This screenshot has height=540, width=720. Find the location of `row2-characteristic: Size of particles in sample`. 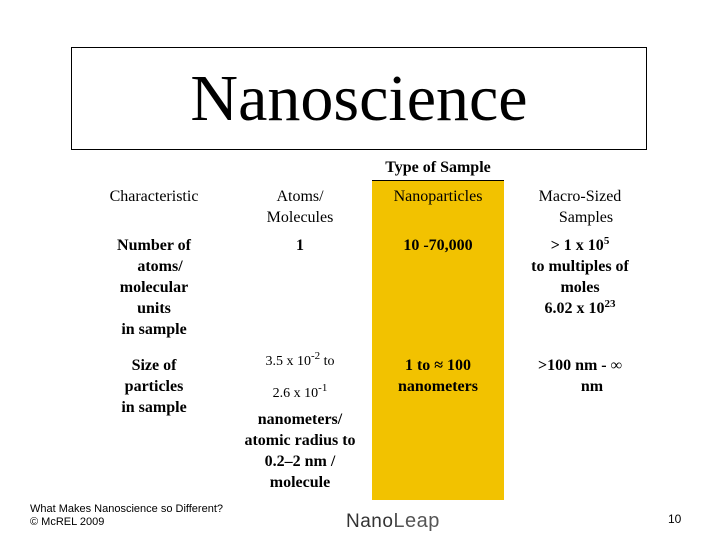

row2-characteristic: Size of particles in sample is located at coordinates (154, 386).